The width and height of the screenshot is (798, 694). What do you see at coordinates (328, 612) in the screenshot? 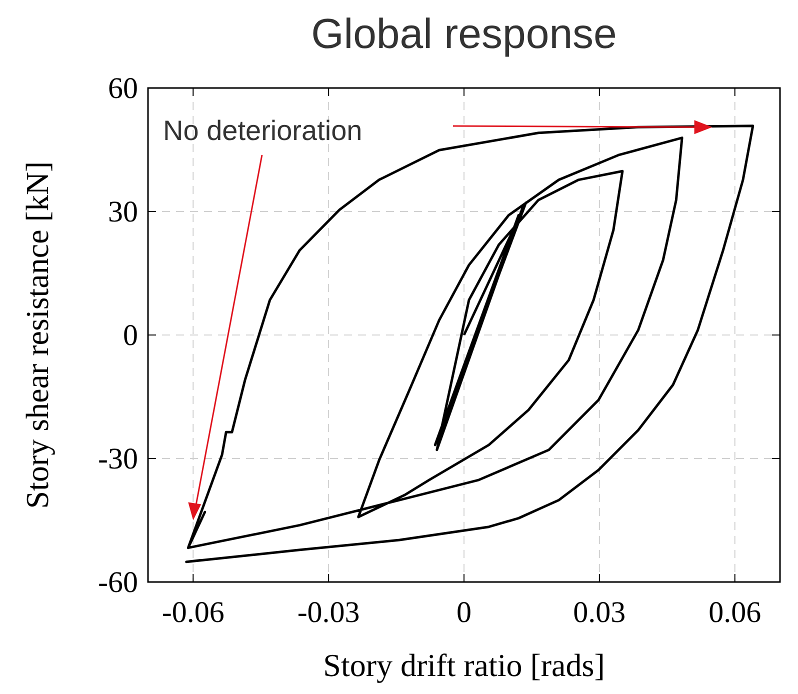
I see `x-tick-label: -0.03` at bounding box center [328, 612].